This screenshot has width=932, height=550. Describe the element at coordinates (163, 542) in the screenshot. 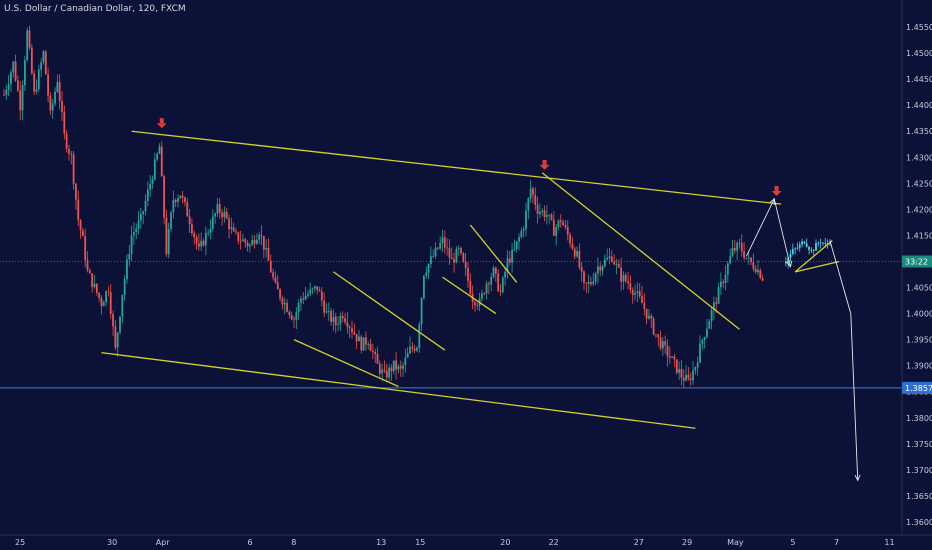

I see `time-tick-label: Apr` at that location.